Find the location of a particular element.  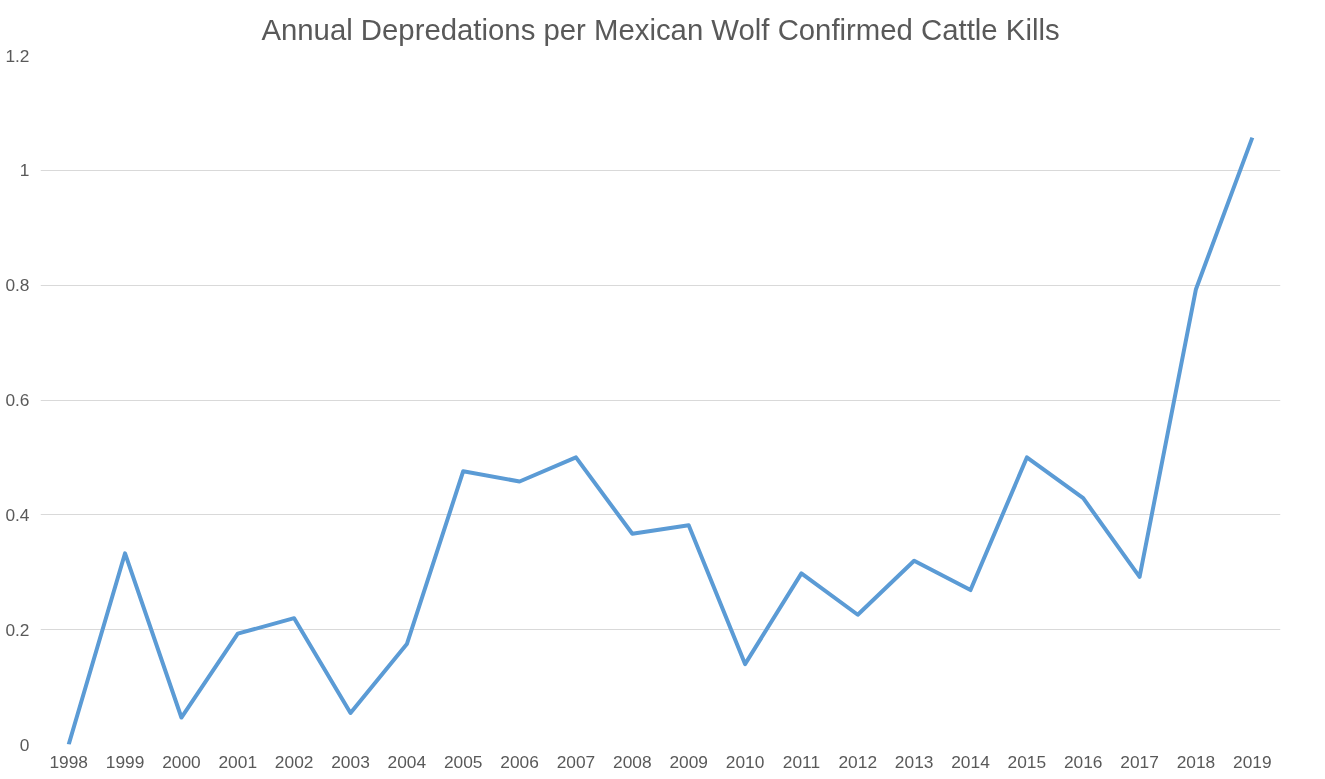

y-tick-label: 0.6 is located at coordinates (17, 400).